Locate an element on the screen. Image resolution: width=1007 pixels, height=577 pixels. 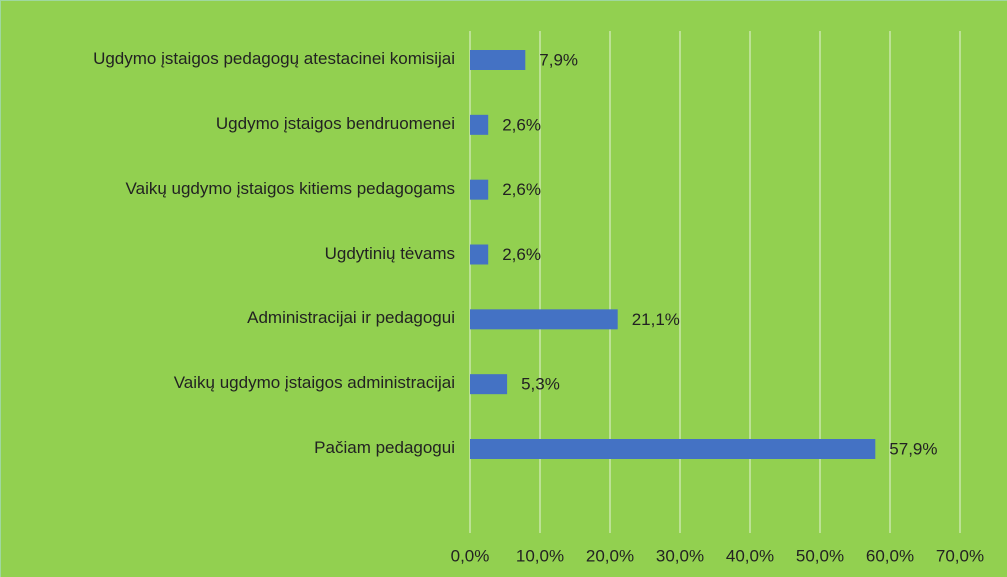
x-tick-label: 50,0% is located at coordinates (820, 555).